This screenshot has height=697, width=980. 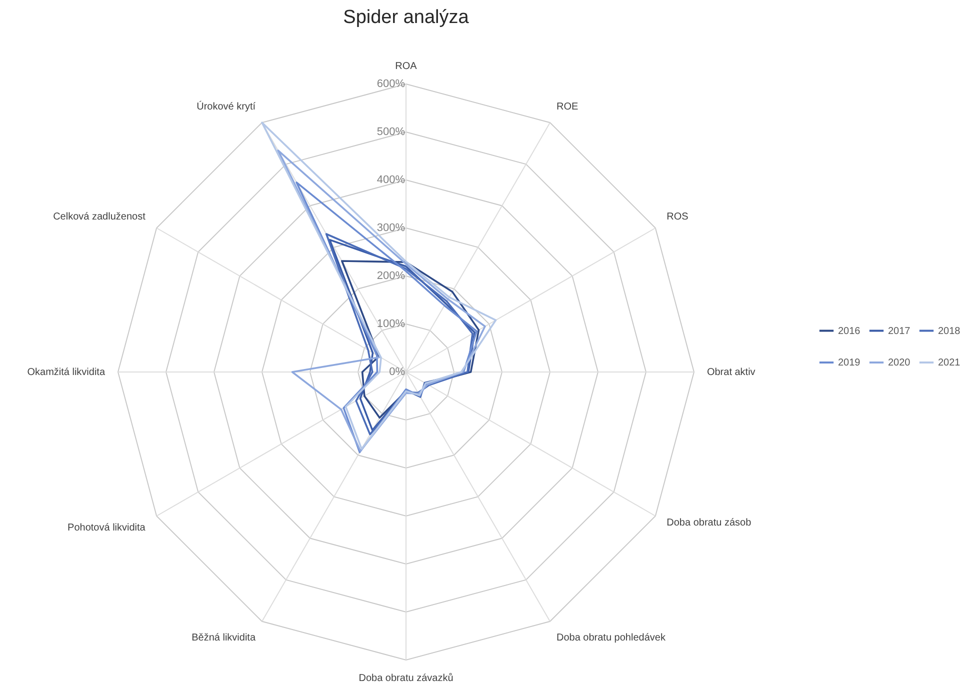 I want to click on spoke-label: Běžná likvidita, so click(x=224, y=638).